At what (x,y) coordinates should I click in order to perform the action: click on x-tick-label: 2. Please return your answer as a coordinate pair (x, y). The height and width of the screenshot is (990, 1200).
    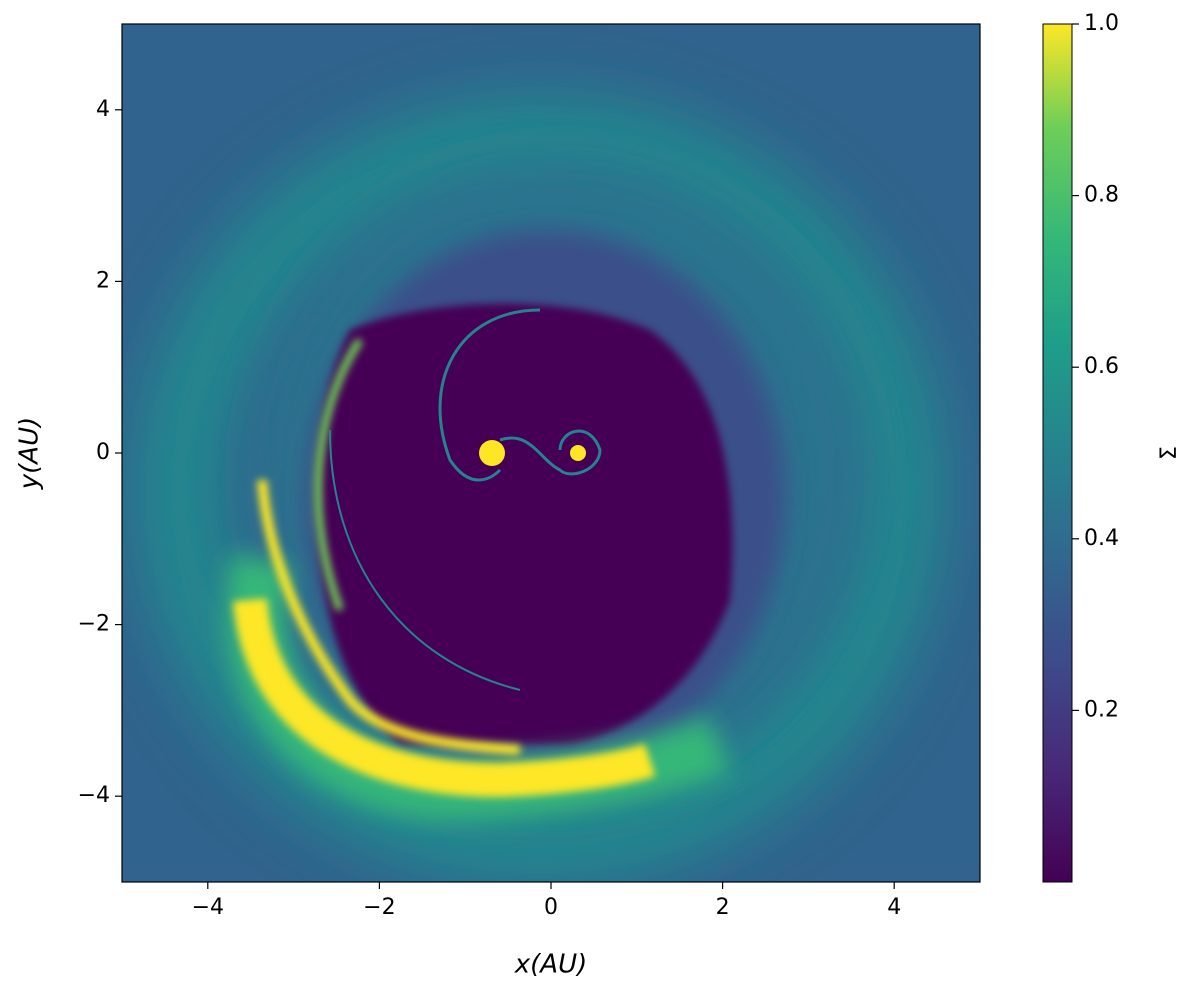
    Looking at the image, I should click on (723, 907).